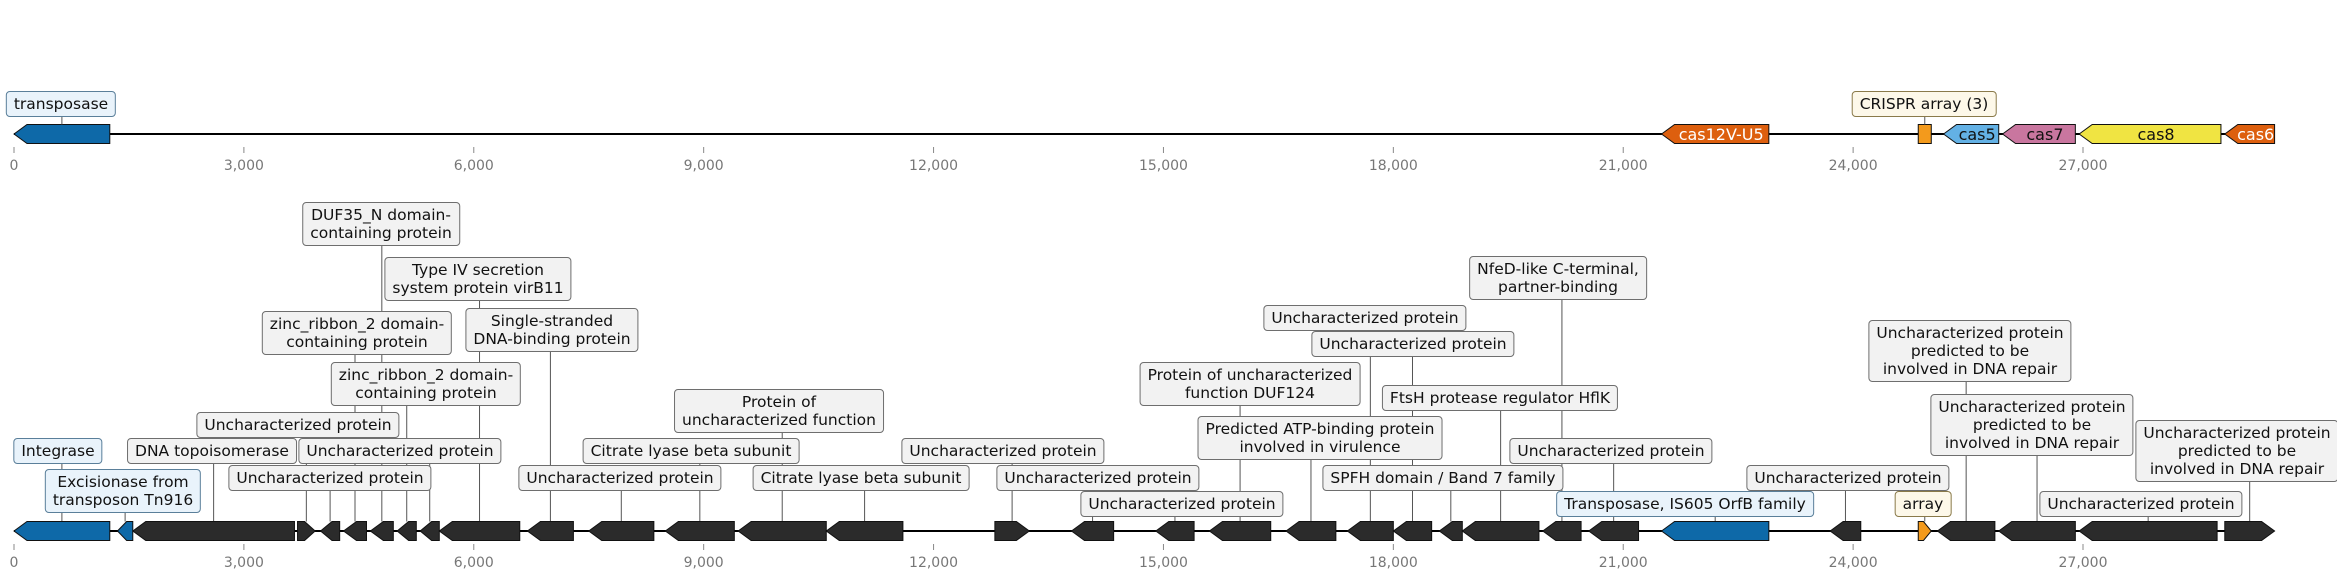 This screenshot has height=582, width=2337. I want to click on gene-cas8, so click(2150, 134).